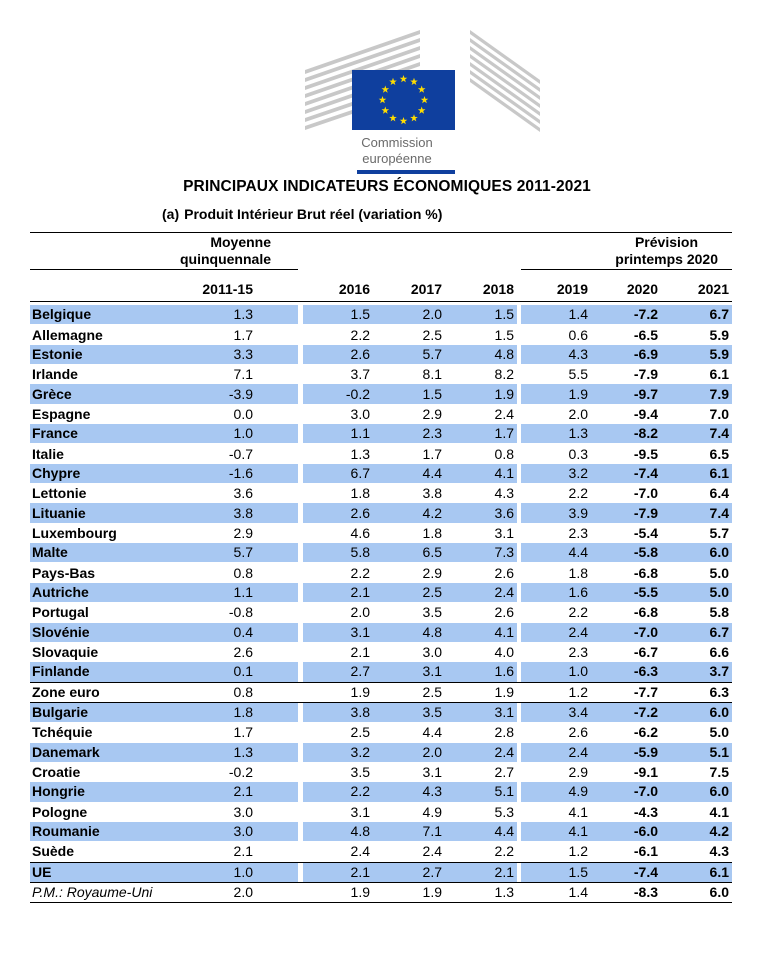 This screenshot has height=963, width=774. What do you see at coordinates (481, 632) in the screenshot?
I see `value-cell: 4.1` at bounding box center [481, 632].